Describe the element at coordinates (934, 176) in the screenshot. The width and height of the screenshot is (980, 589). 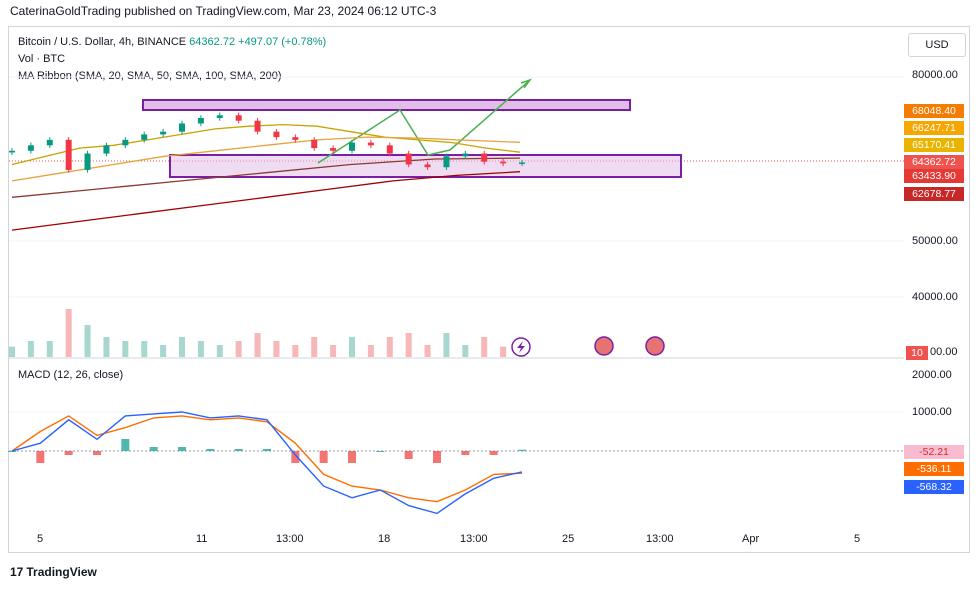
I see `price-tag-countdown: 63433.90` at that location.